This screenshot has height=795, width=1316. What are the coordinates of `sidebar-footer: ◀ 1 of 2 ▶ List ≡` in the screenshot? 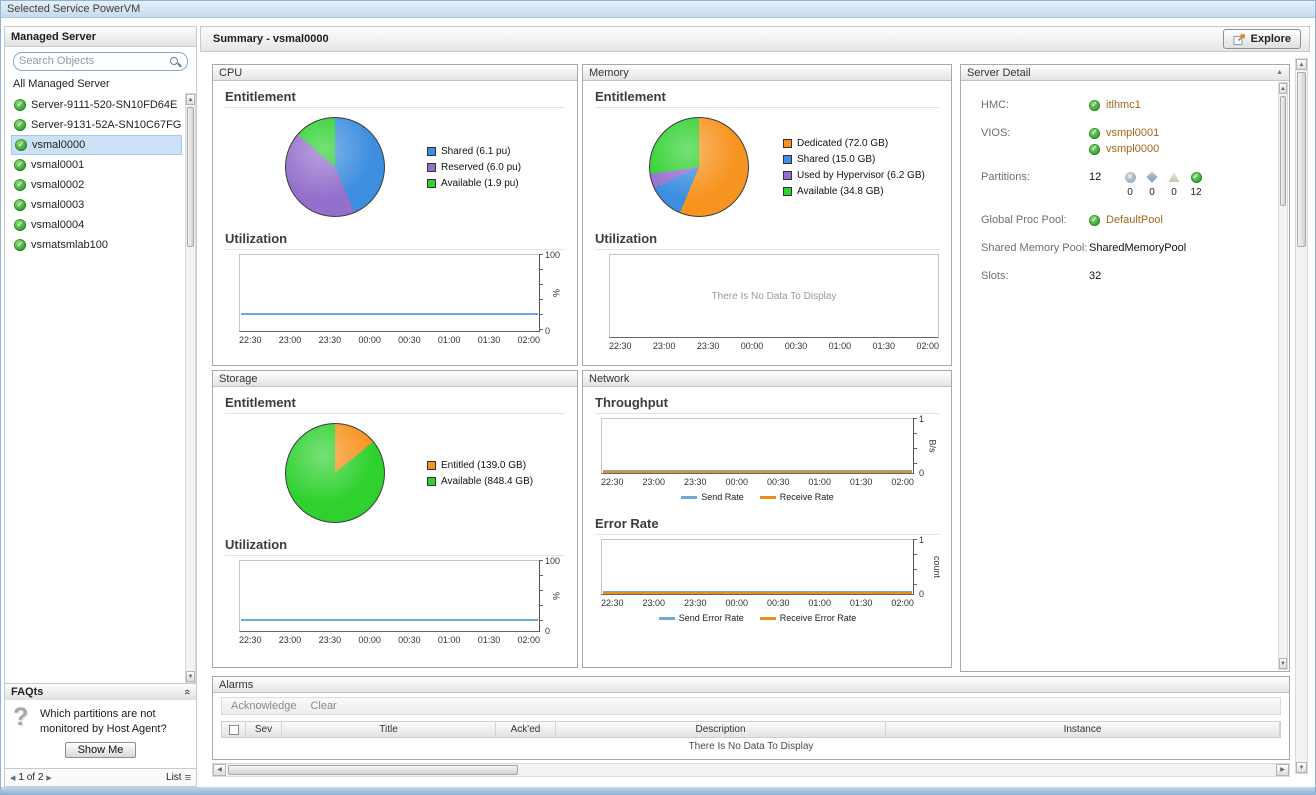 It's located at (100, 777).